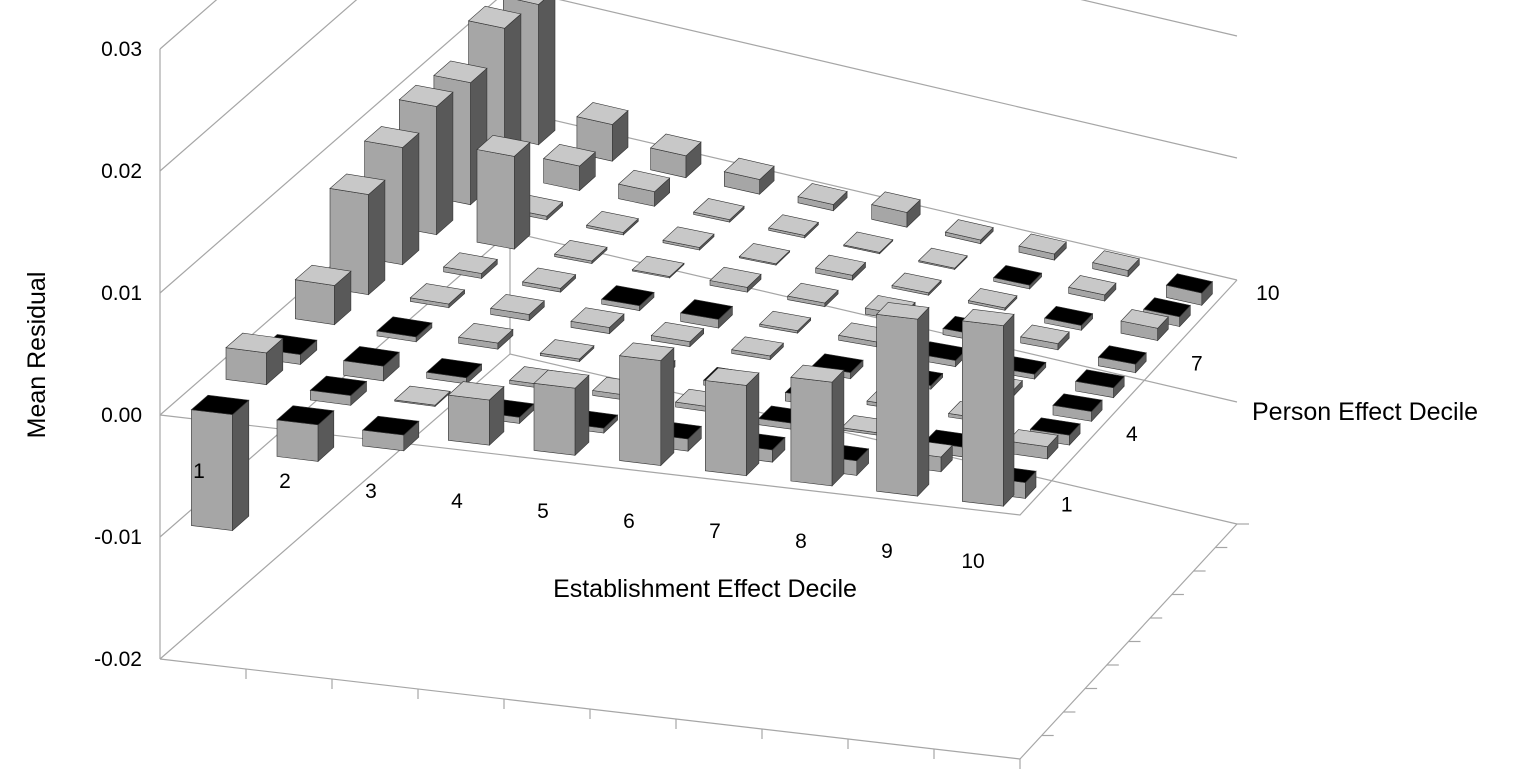  I want to click on bar-p7-e4, so click(658, 267).